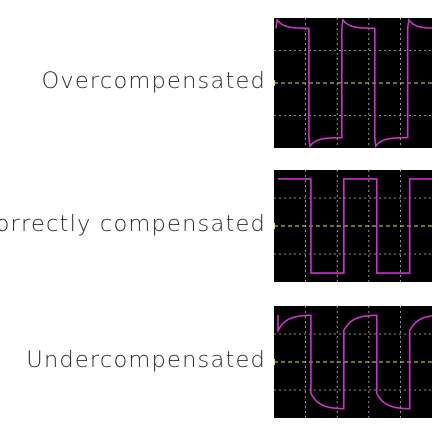  I want to click on panel-label: Correctly compensated, so click(133, 224).